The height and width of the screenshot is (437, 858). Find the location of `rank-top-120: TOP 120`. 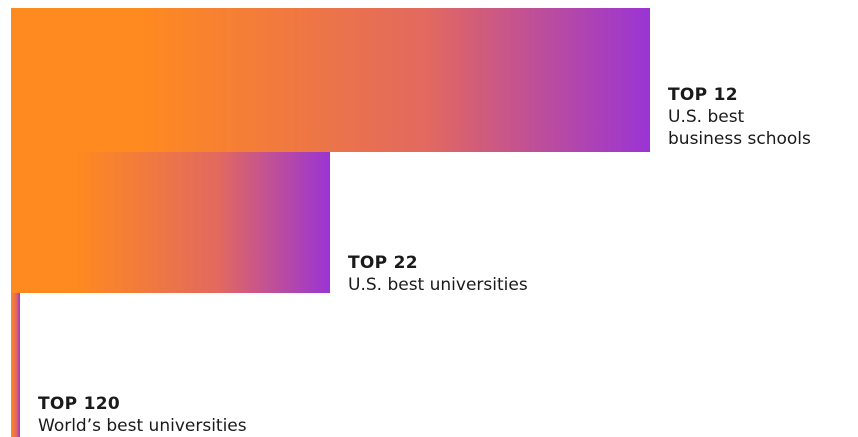

rank-top-120: TOP 120 is located at coordinates (79, 404).